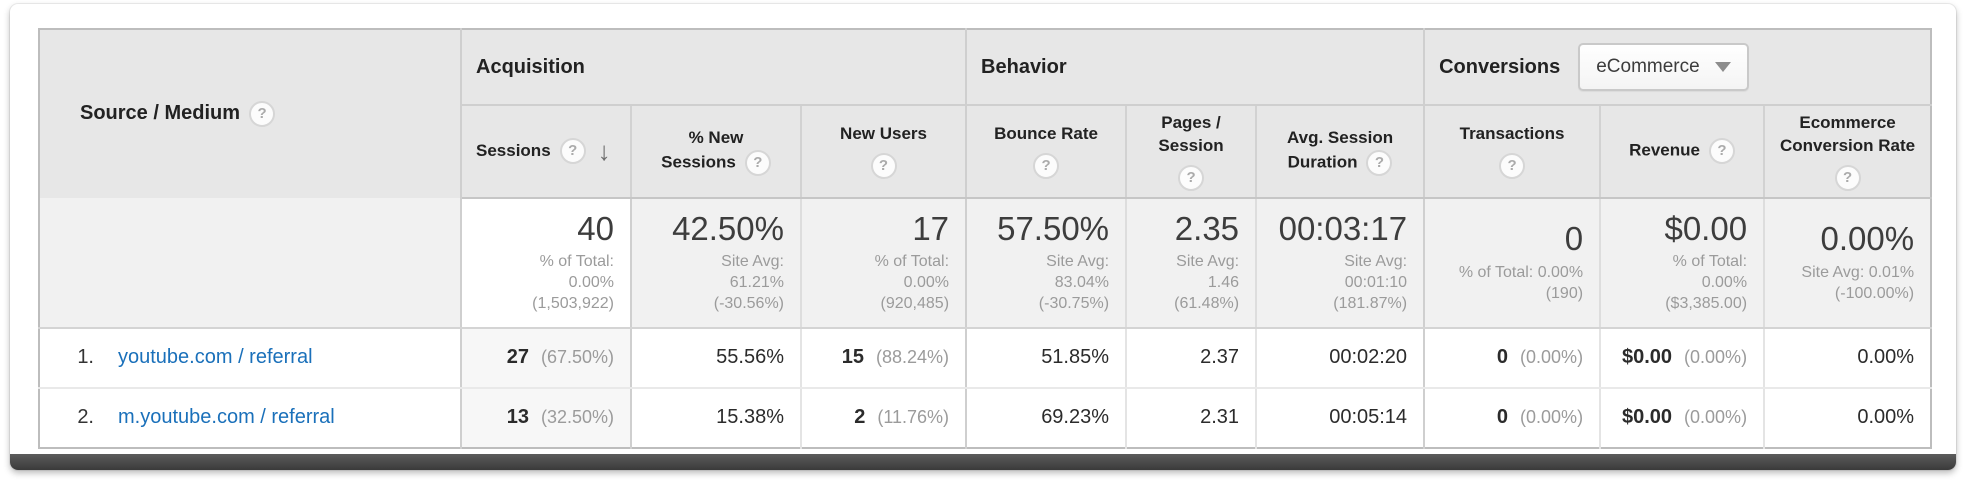 The image size is (1966, 482). Describe the element at coordinates (713, 67) in the screenshot. I see `group-header-acquisition: Acquisition` at that location.